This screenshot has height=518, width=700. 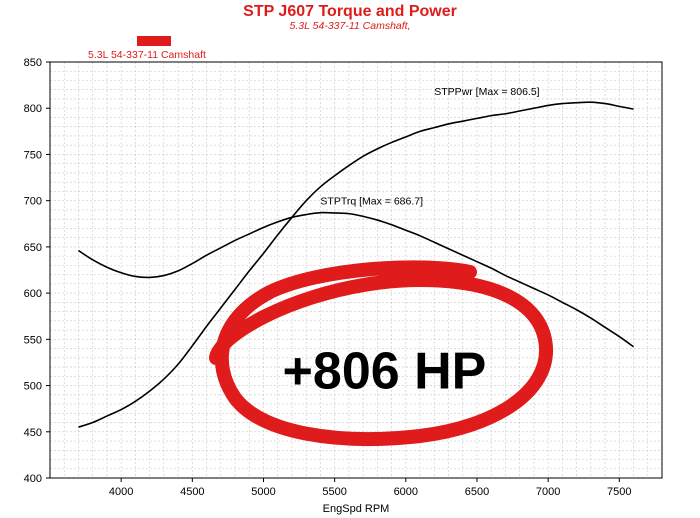 I want to click on y-tick-label: 450, so click(x=33, y=433).